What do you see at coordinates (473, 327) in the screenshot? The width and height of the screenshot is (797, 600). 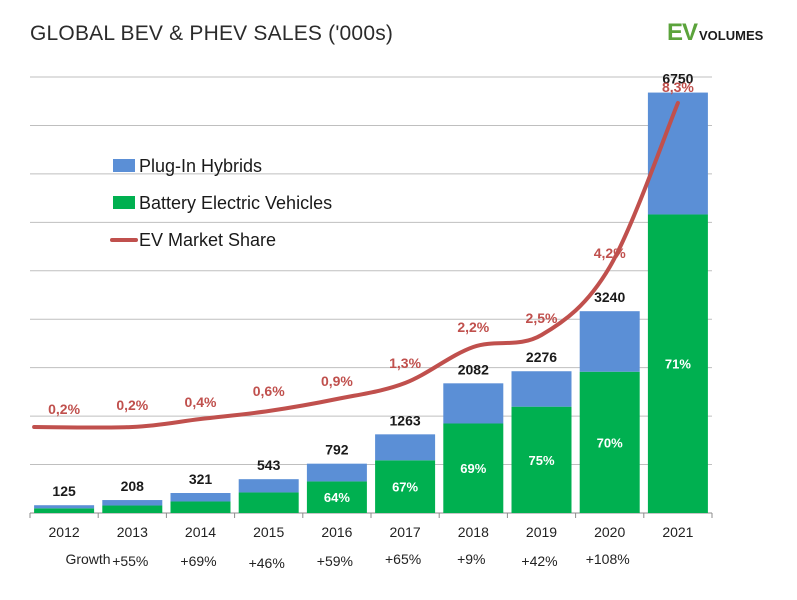 I see `market-share-label: 2,2%` at bounding box center [473, 327].